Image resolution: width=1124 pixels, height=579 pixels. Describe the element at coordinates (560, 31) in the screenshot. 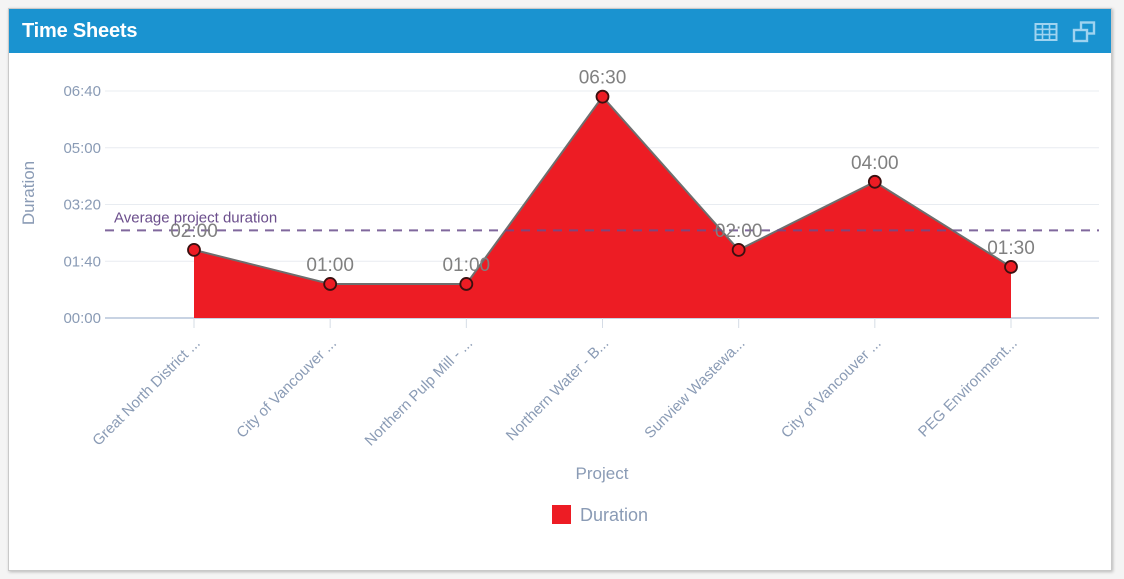

I see `panel-header: Time Sheets` at that location.